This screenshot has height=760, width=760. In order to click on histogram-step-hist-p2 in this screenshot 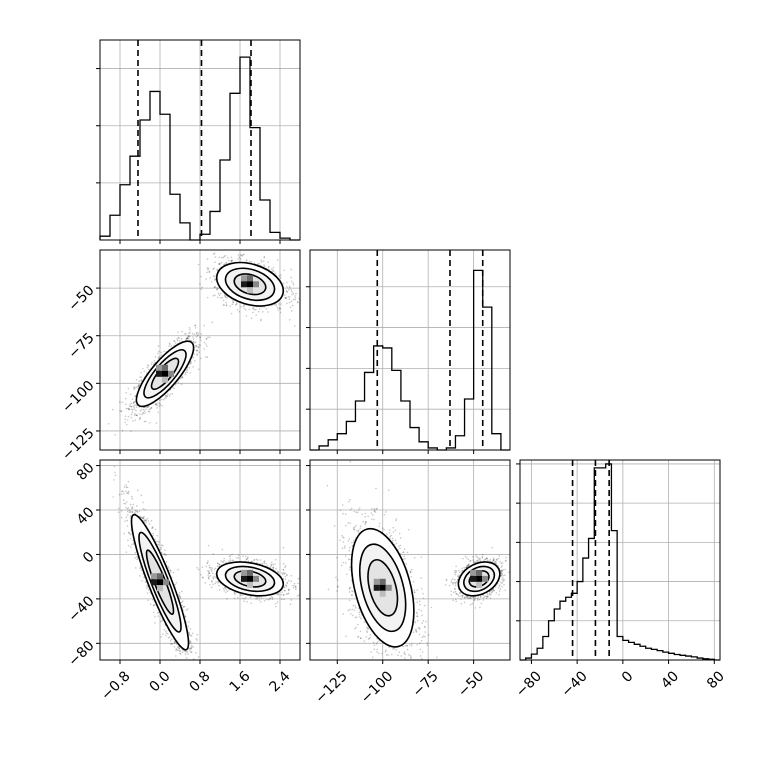, I will do `click(620, 562)`.